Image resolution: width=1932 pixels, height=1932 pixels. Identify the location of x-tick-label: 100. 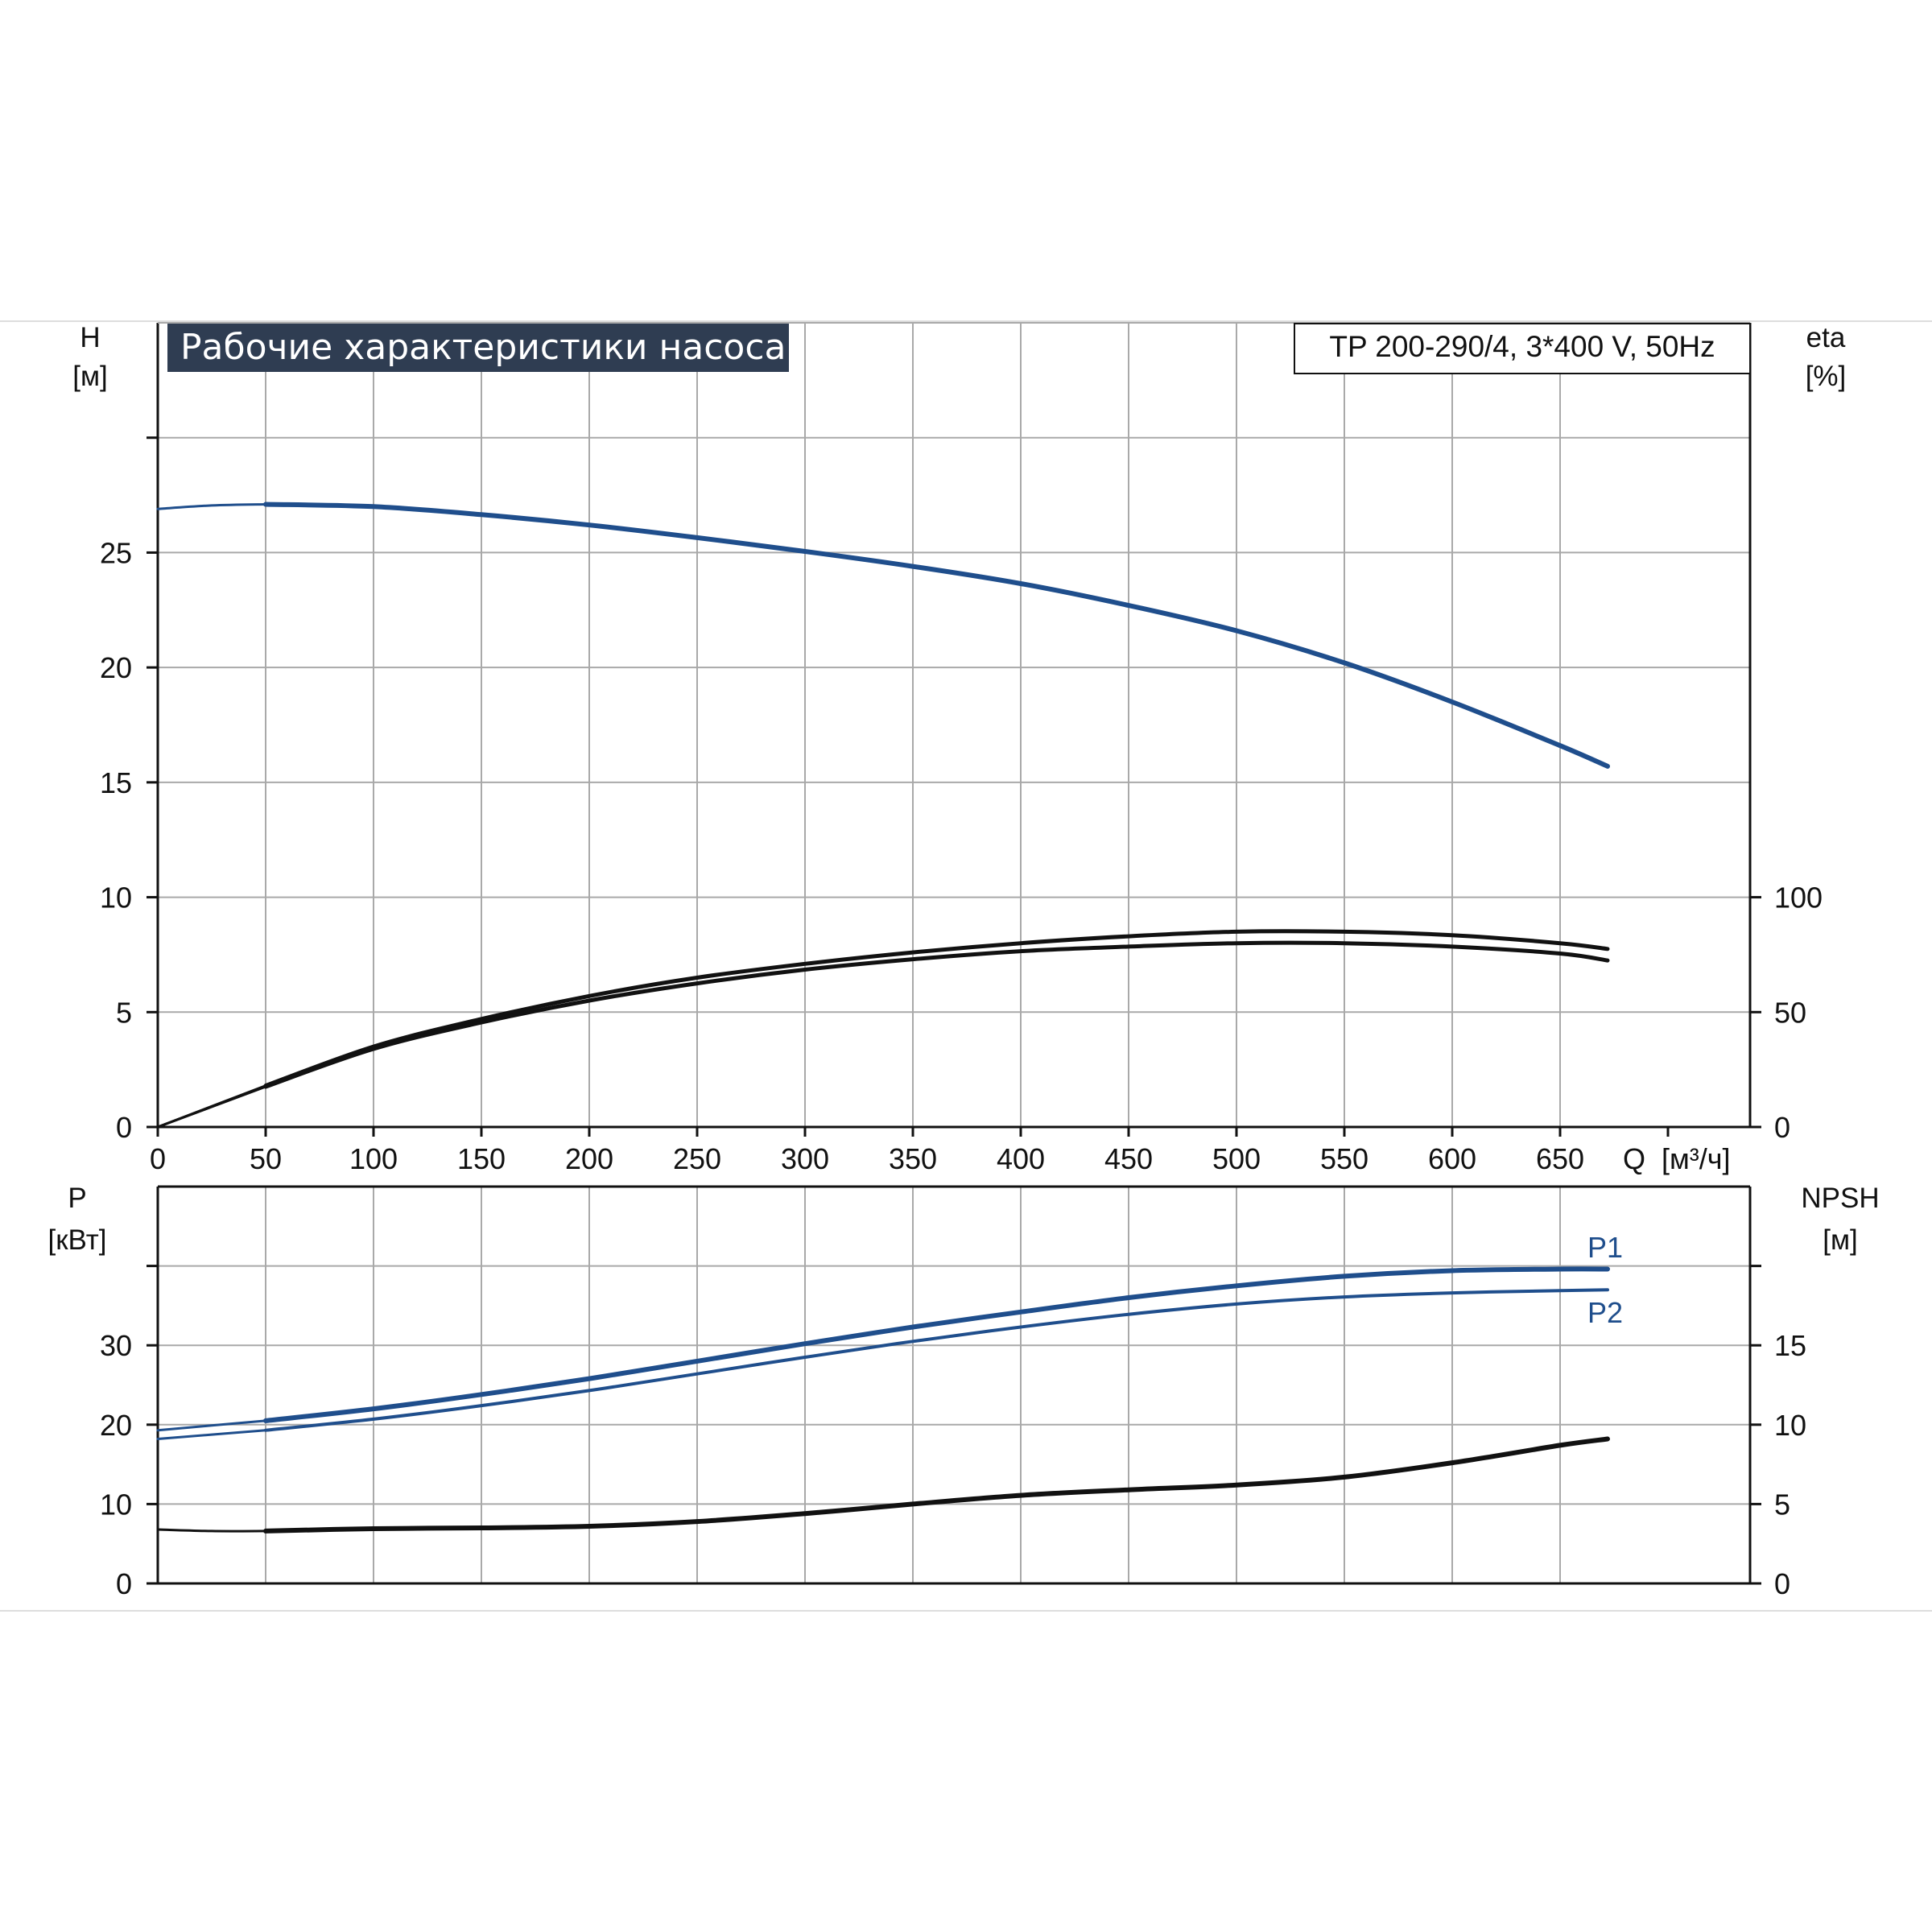
(373, 1158).